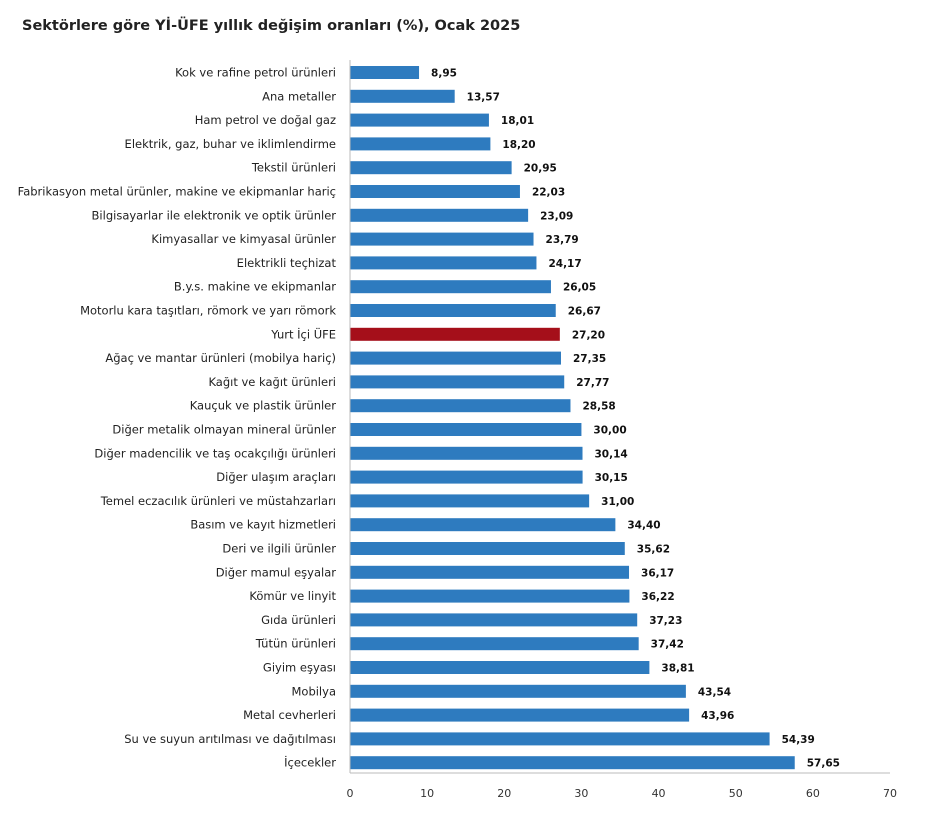 This screenshot has height=823, width=926. I want to click on value-label: 37,42, so click(667, 645).